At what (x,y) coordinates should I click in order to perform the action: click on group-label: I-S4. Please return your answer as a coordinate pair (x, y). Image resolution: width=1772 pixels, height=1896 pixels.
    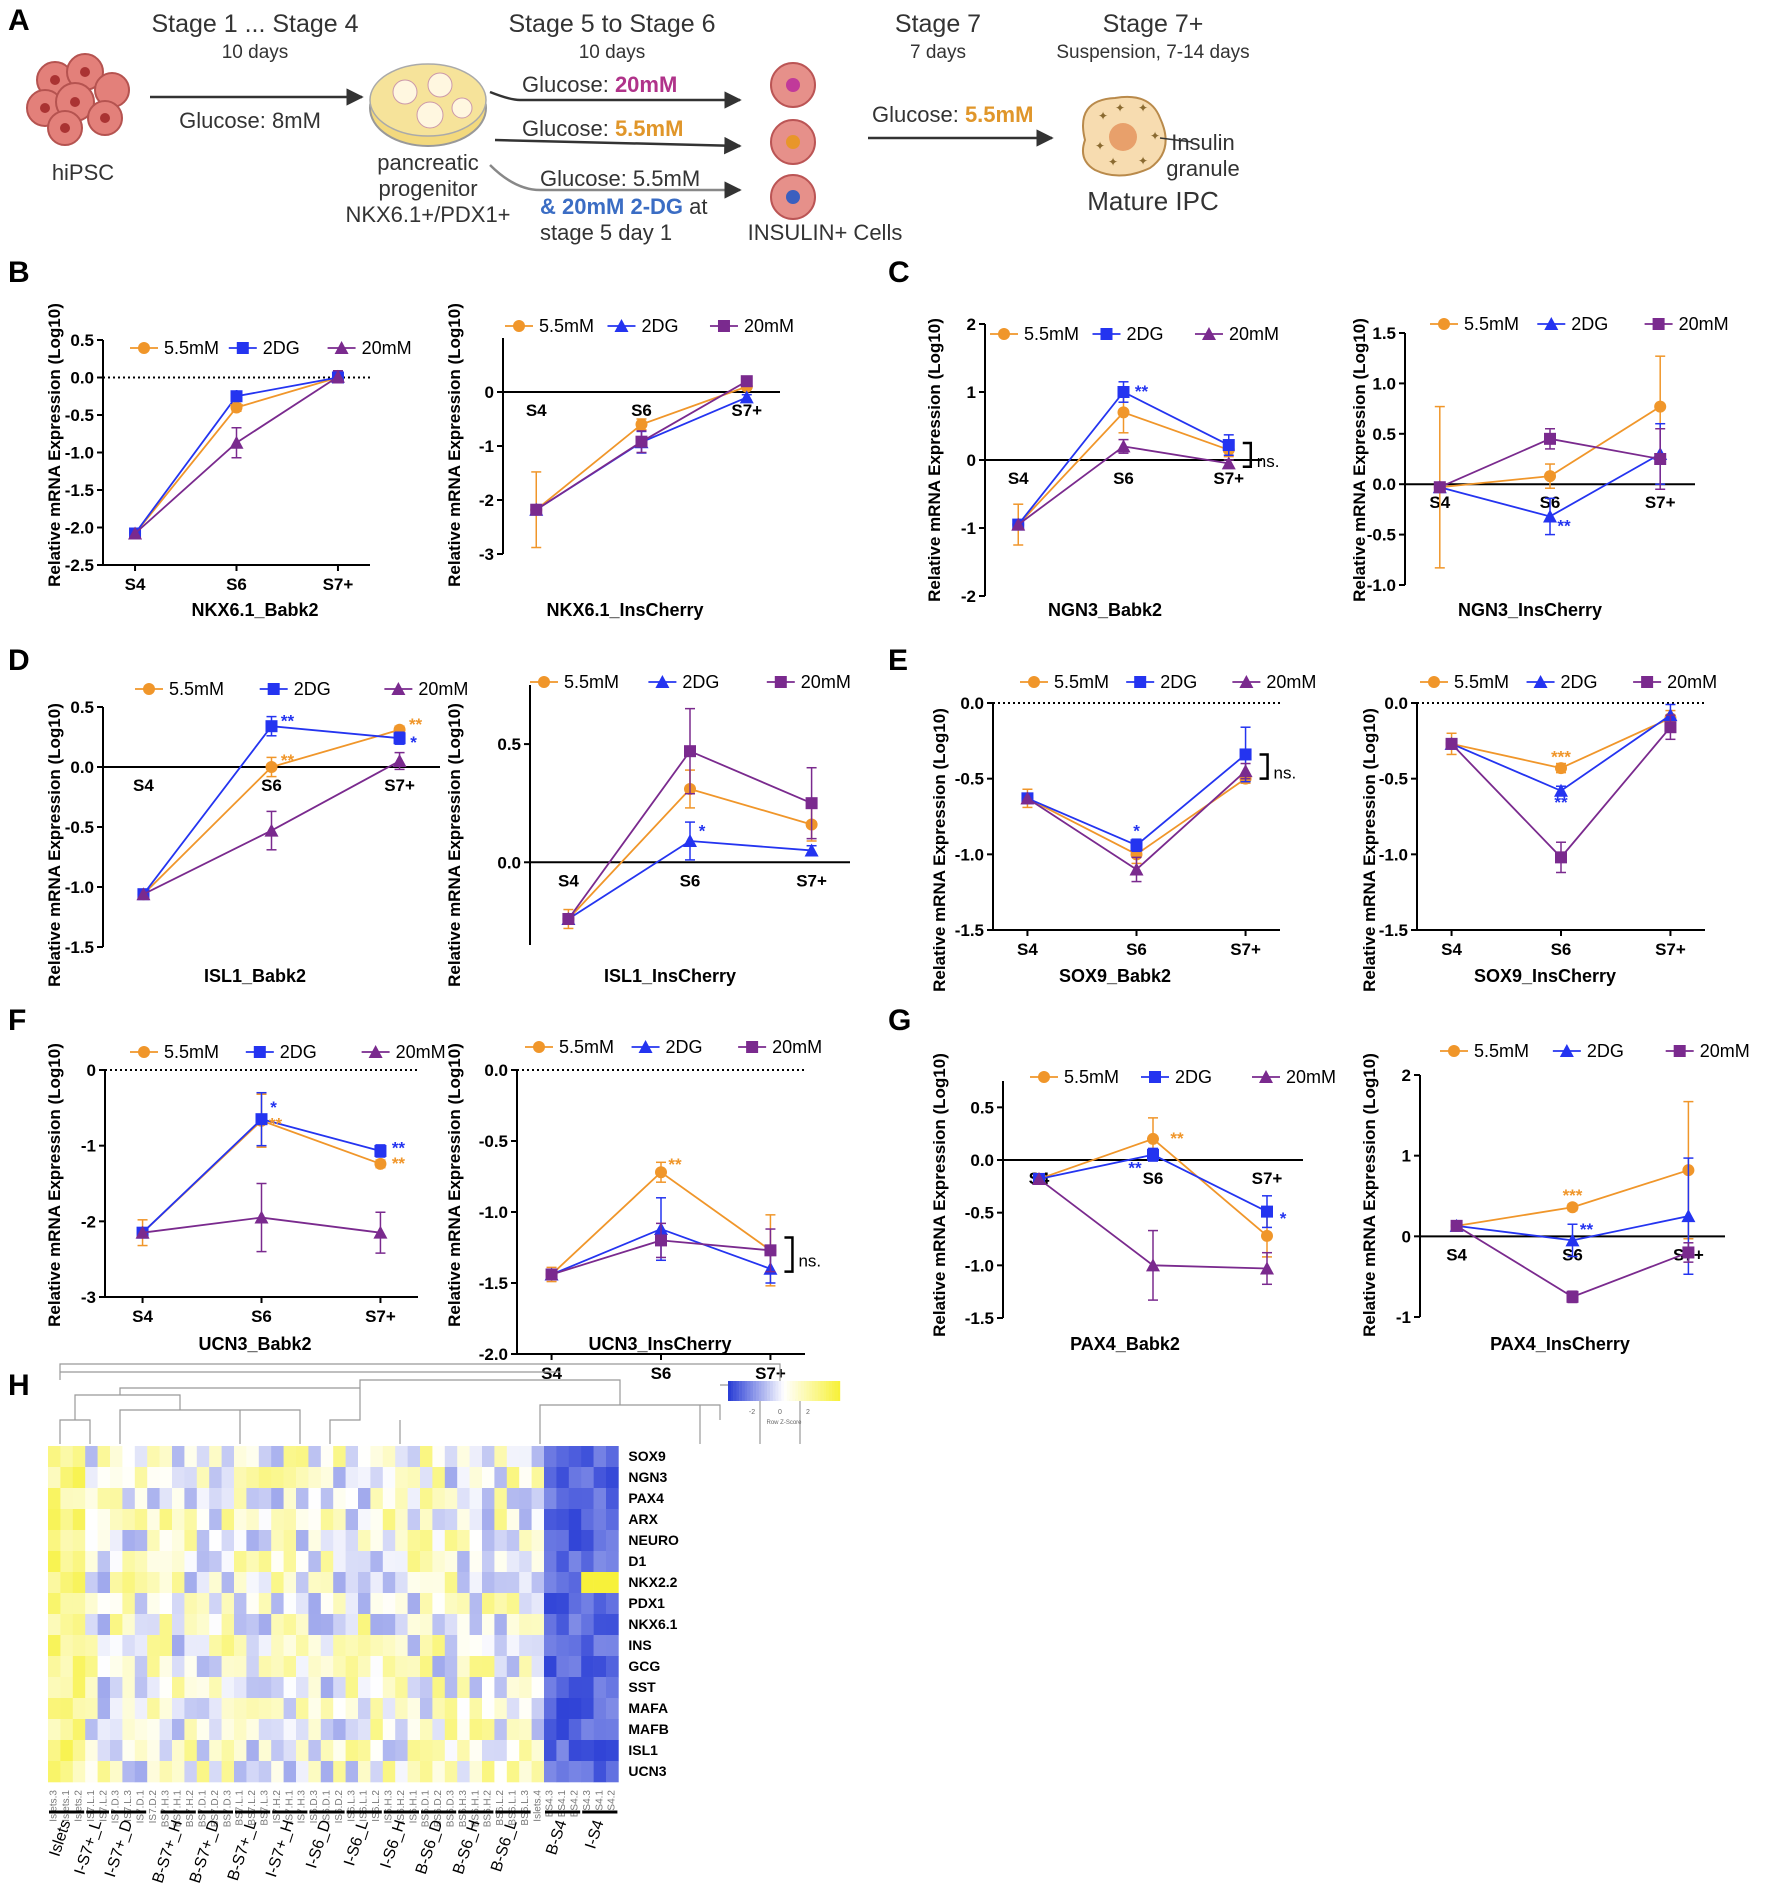
    Looking at the image, I should click on (594, 1834).